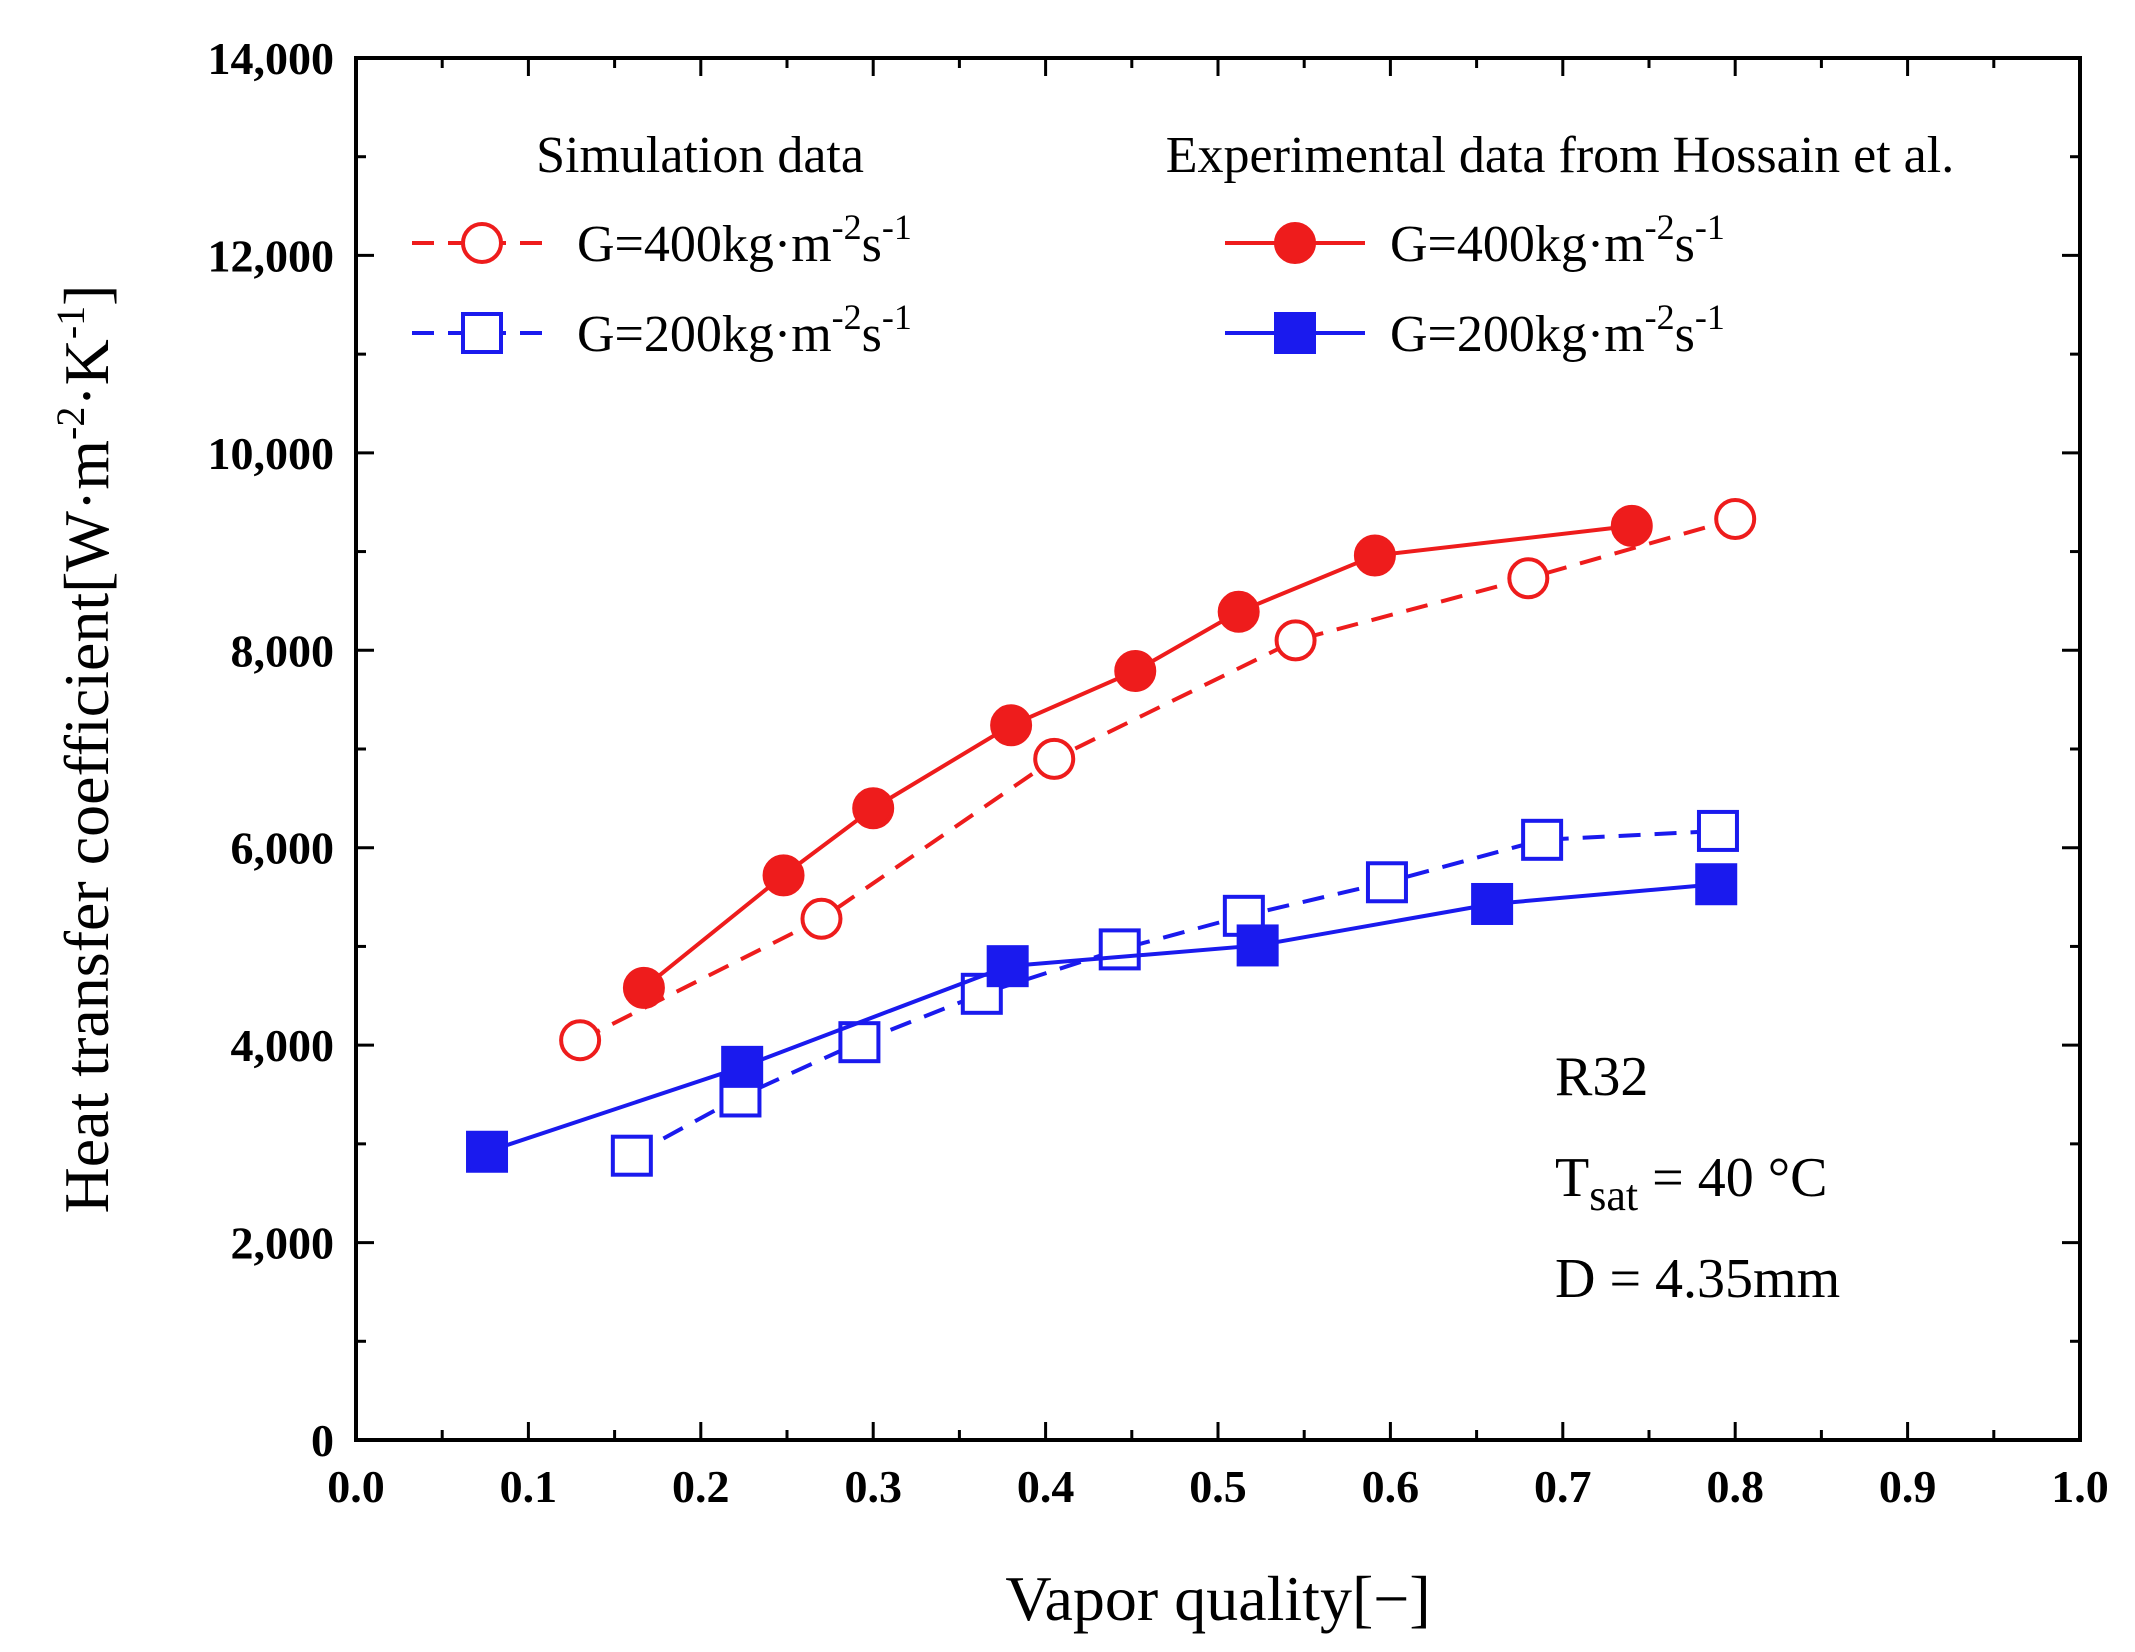 The image size is (2135, 1652). Describe the element at coordinates (1601, 1077) in the screenshot. I see `annotation-refrigerant: R32` at that location.